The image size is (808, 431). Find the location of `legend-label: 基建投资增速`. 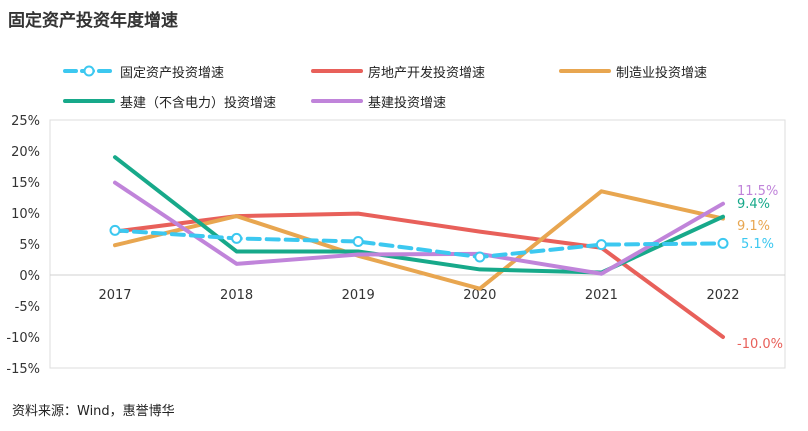

legend-label: 基建投资增速 is located at coordinates (407, 103).